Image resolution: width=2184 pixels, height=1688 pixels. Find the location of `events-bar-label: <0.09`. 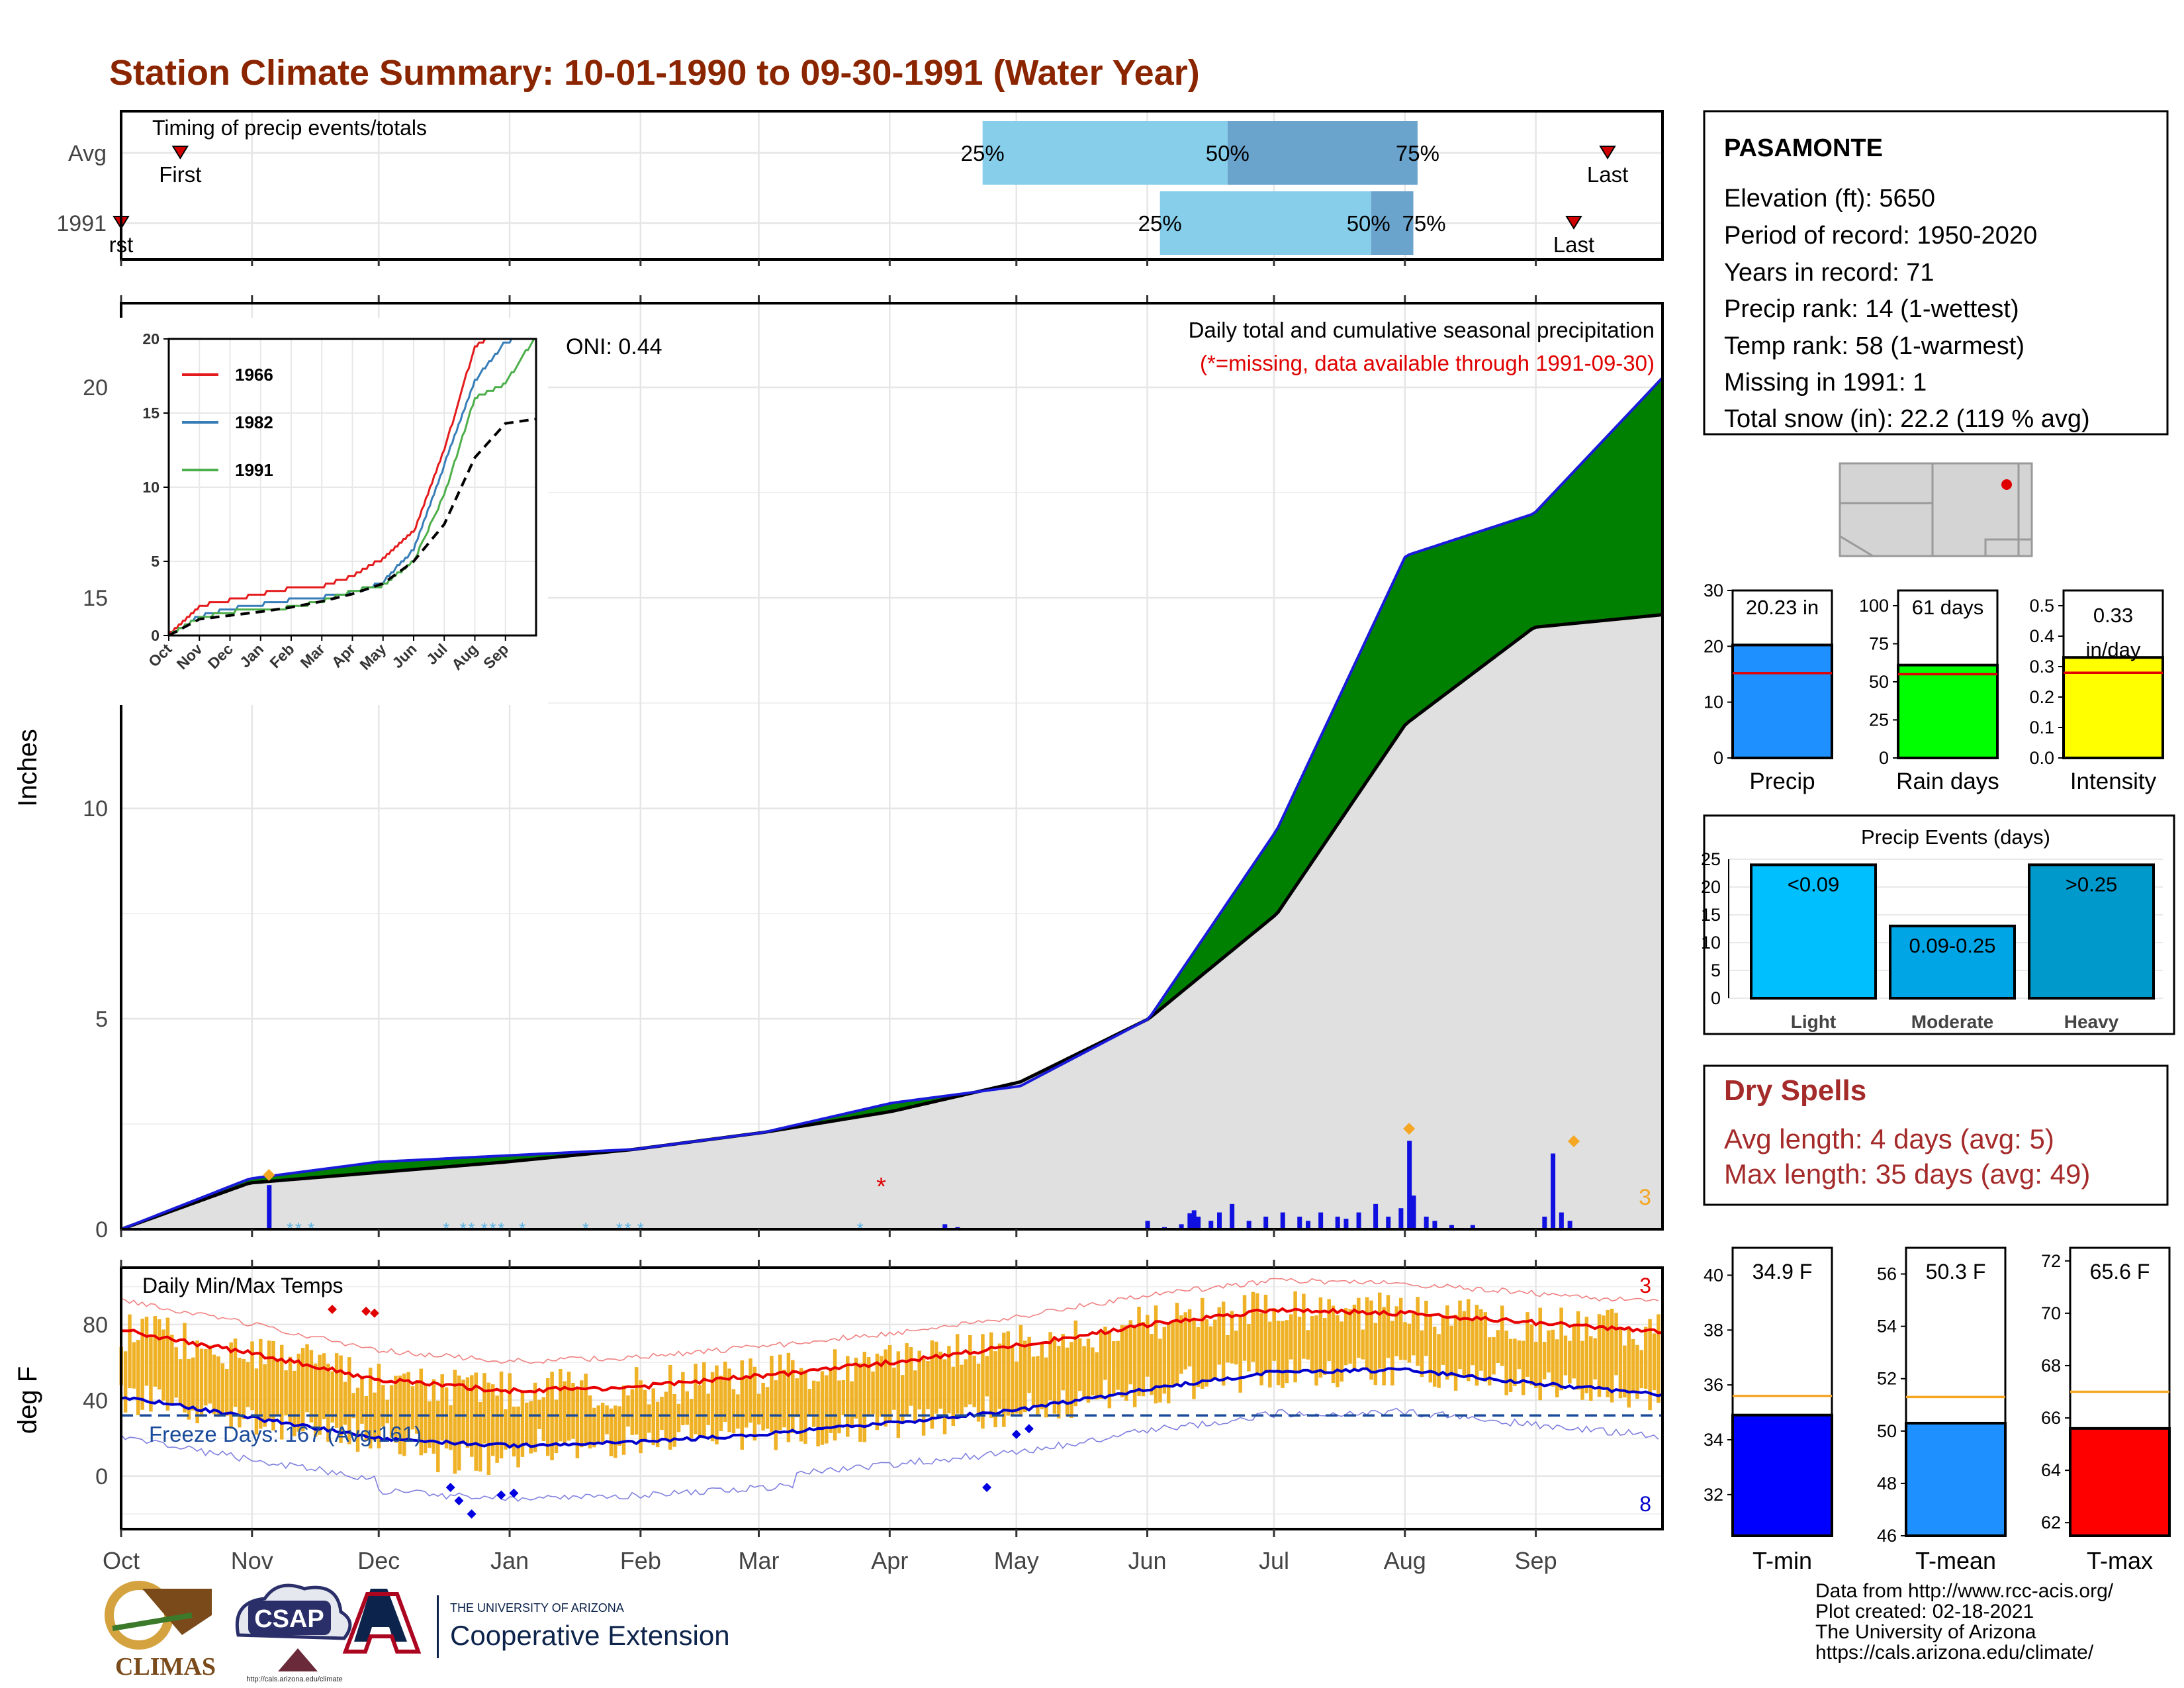

events-bar-label: <0.09 is located at coordinates (1814, 884).